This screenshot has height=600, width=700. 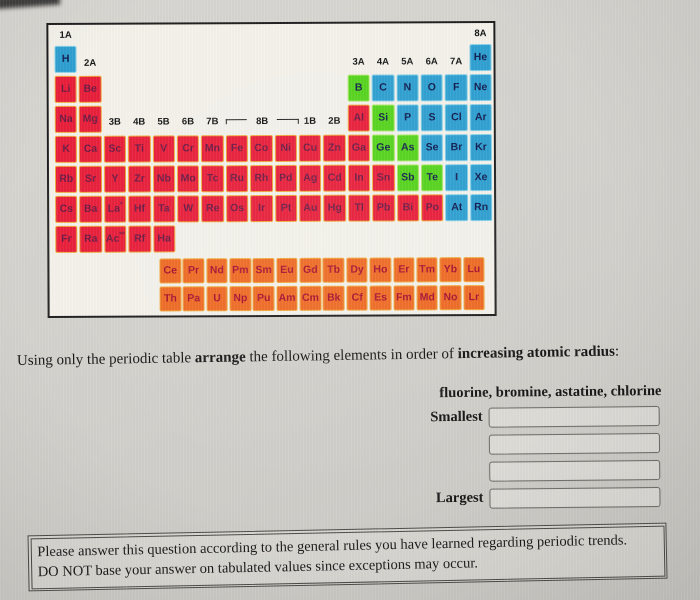 What do you see at coordinates (212, 178) in the screenshot?
I see `element-cell-tc: Tc` at bounding box center [212, 178].